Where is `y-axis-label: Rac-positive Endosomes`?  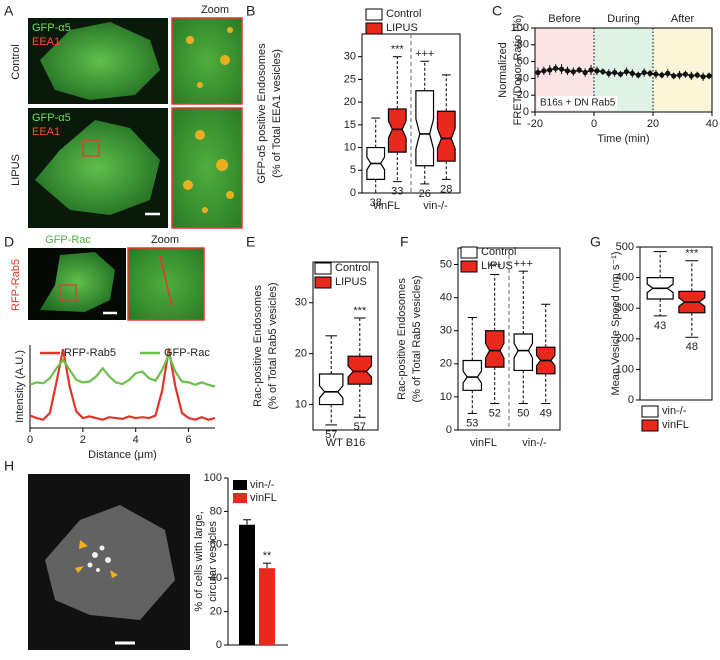 y-axis-label: Rac-positive Endosomes is located at coordinates (258, 346).